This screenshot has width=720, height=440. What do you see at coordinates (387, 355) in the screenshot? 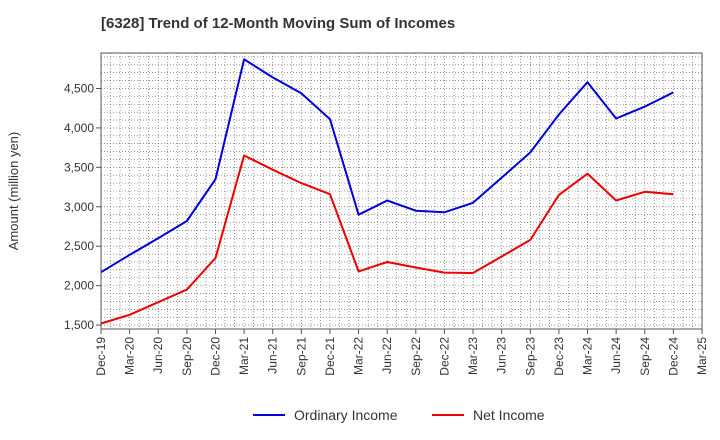
I see `x-tick-label: Jun-22` at bounding box center [387, 355].